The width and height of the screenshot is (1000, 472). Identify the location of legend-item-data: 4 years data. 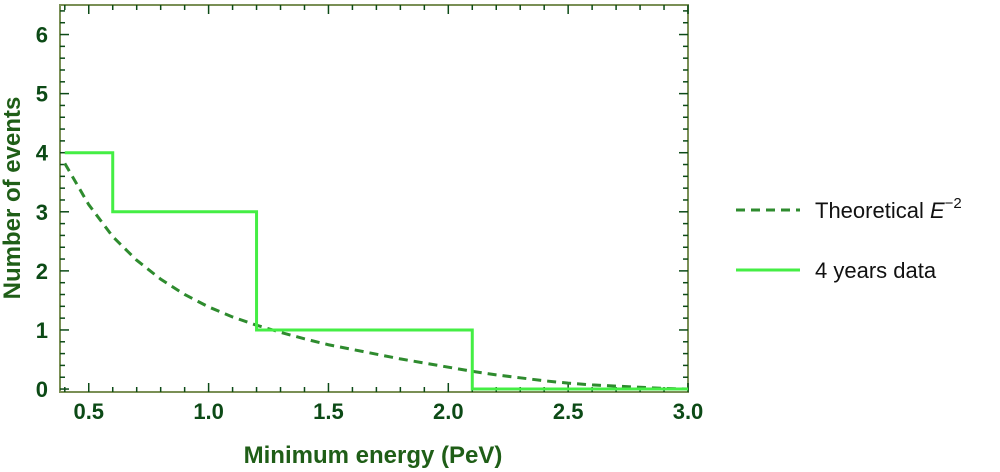
(836, 270).